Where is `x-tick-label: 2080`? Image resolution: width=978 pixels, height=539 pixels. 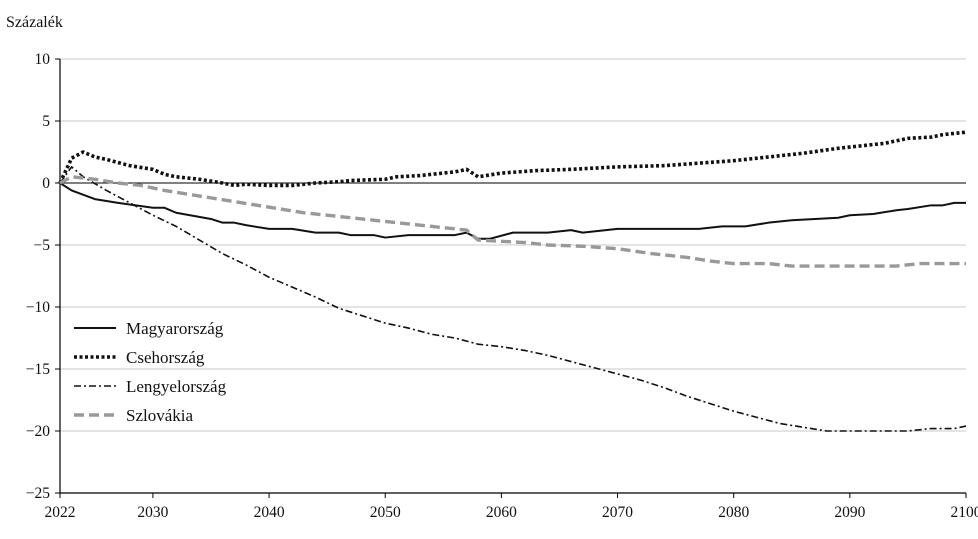 x-tick-label: 2080 is located at coordinates (733, 512).